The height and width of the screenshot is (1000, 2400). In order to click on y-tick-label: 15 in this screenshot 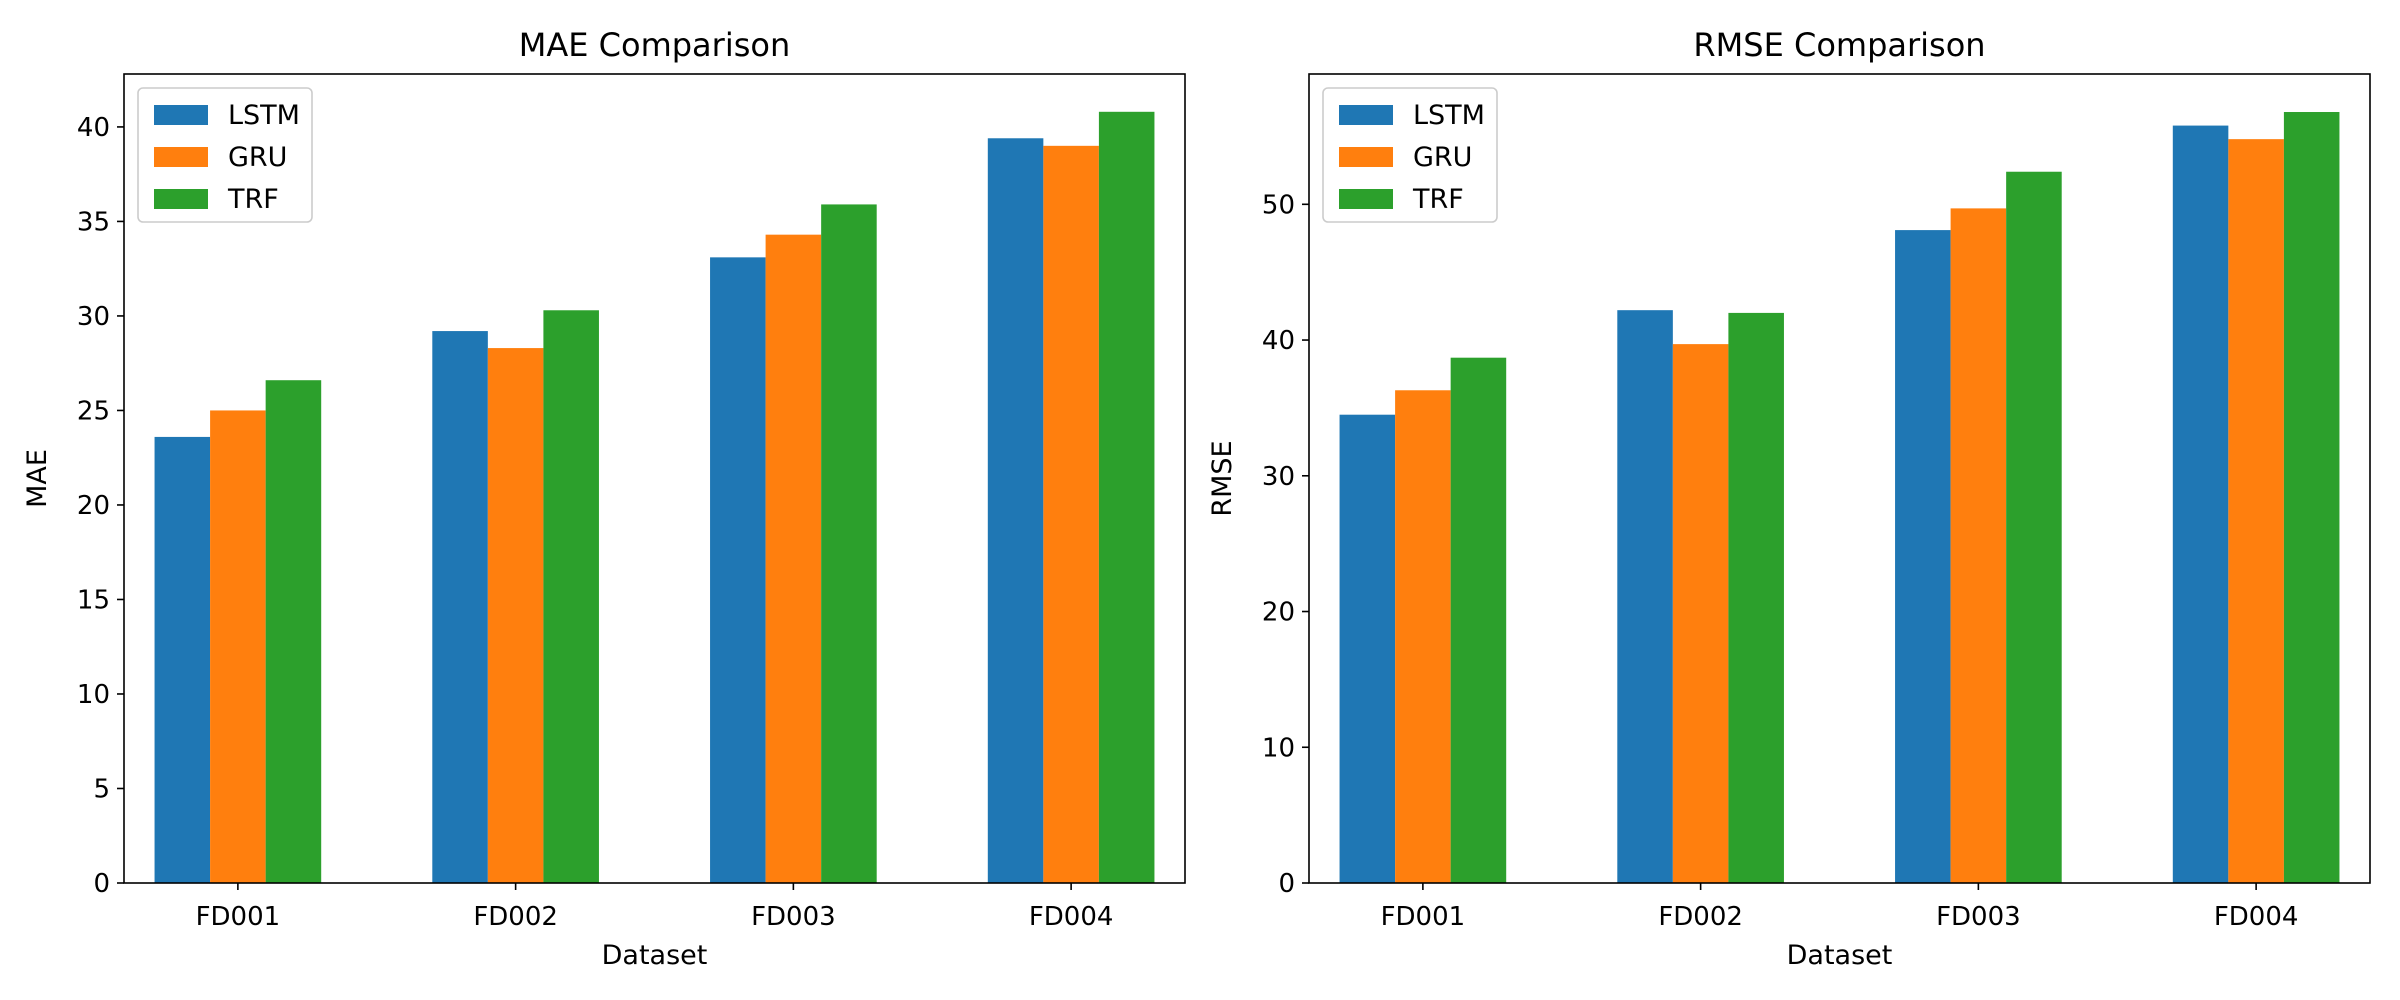, I will do `click(93, 600)`.